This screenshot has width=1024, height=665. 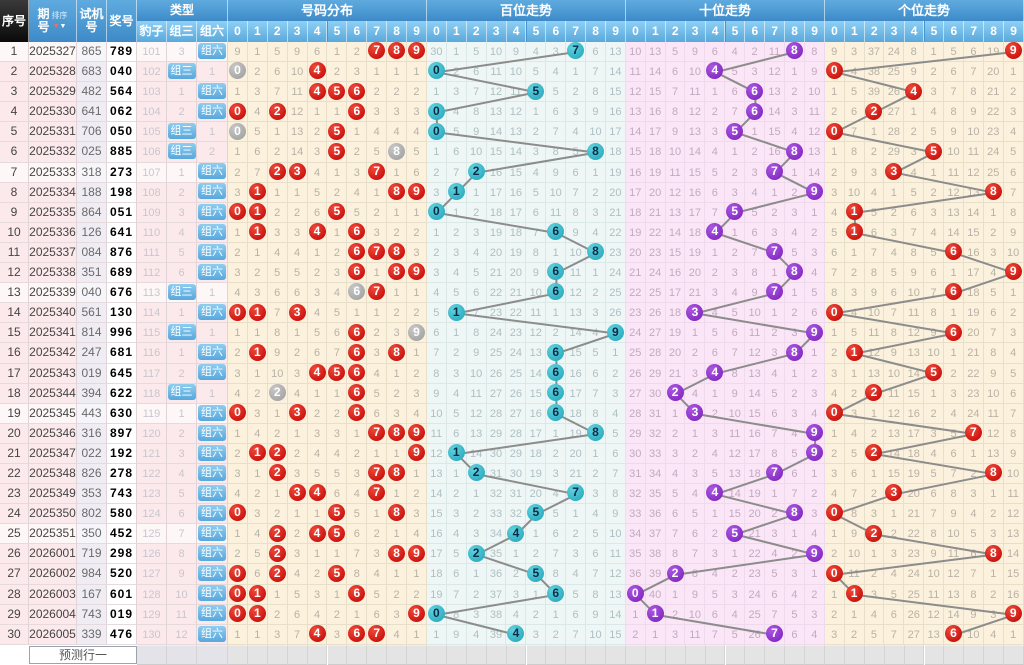 I want to click on miss-cell: 17, so click(x=436, y=554).